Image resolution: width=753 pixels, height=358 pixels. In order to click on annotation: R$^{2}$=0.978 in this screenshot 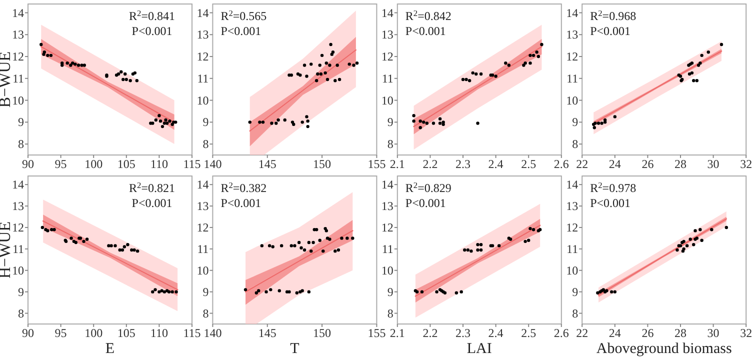, I will do `click(613, 187)`.